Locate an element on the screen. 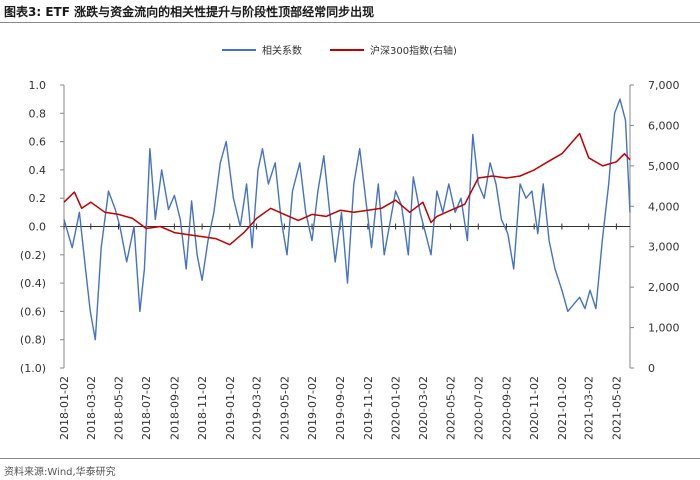 The image size is (700, 480). x-tick-label: 2019-07-02 is located at coordinates (312, 408).